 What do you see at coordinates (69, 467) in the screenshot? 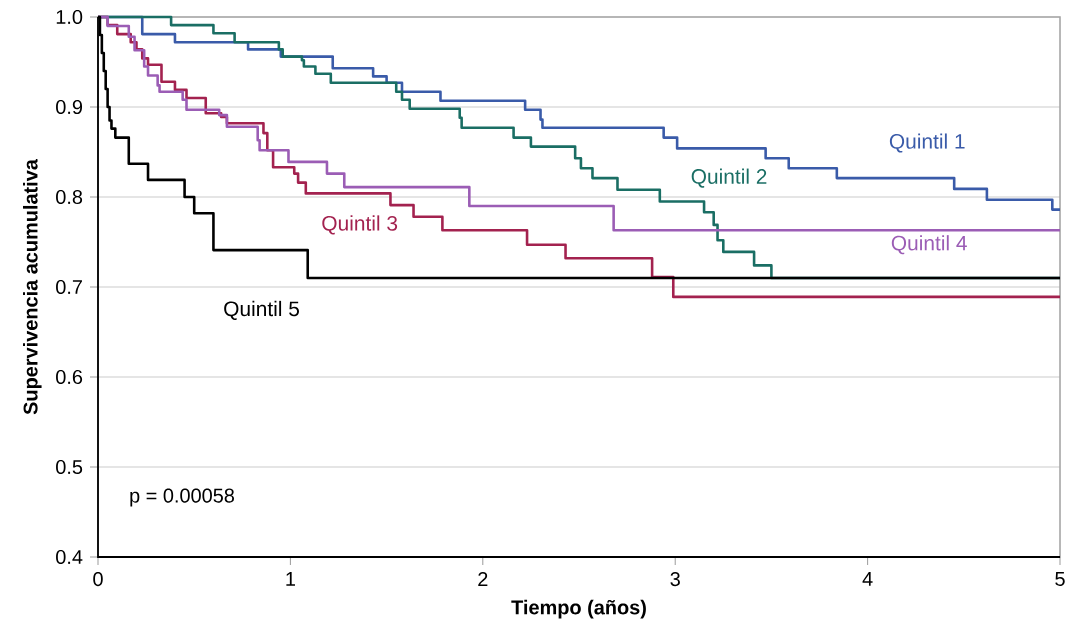
I see `y-tick-label: 0.5` at bounding box center [69, 467].